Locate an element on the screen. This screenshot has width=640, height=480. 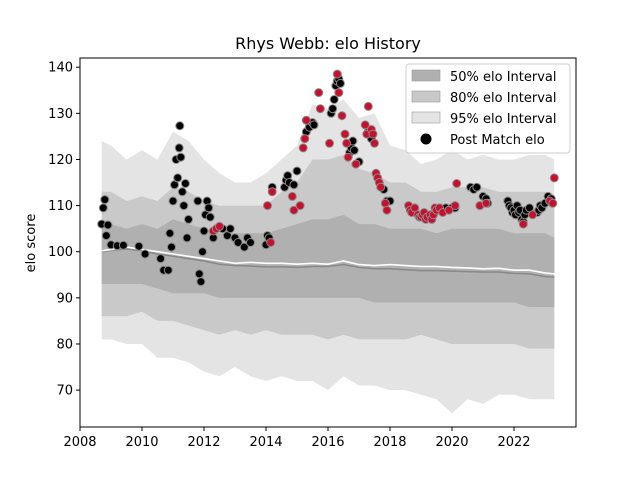
mean-line is located at coordinates (328, 263).